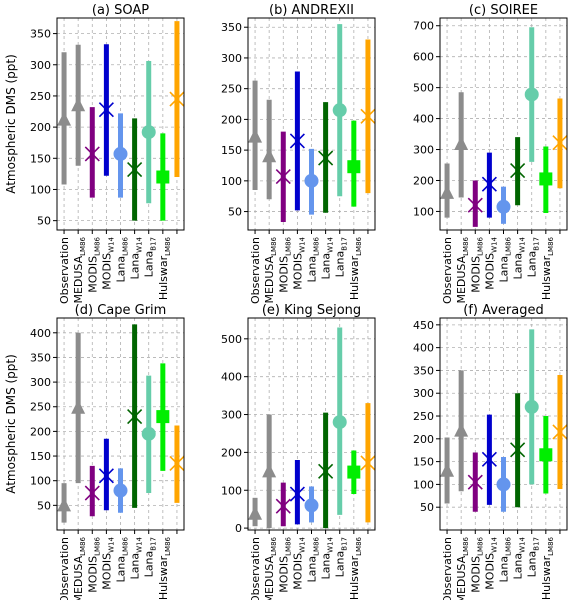  What do you see at coordinates (40, 34) in the screenshot?
I see `y-tick-label: 350` at bounding box center [40, 34].